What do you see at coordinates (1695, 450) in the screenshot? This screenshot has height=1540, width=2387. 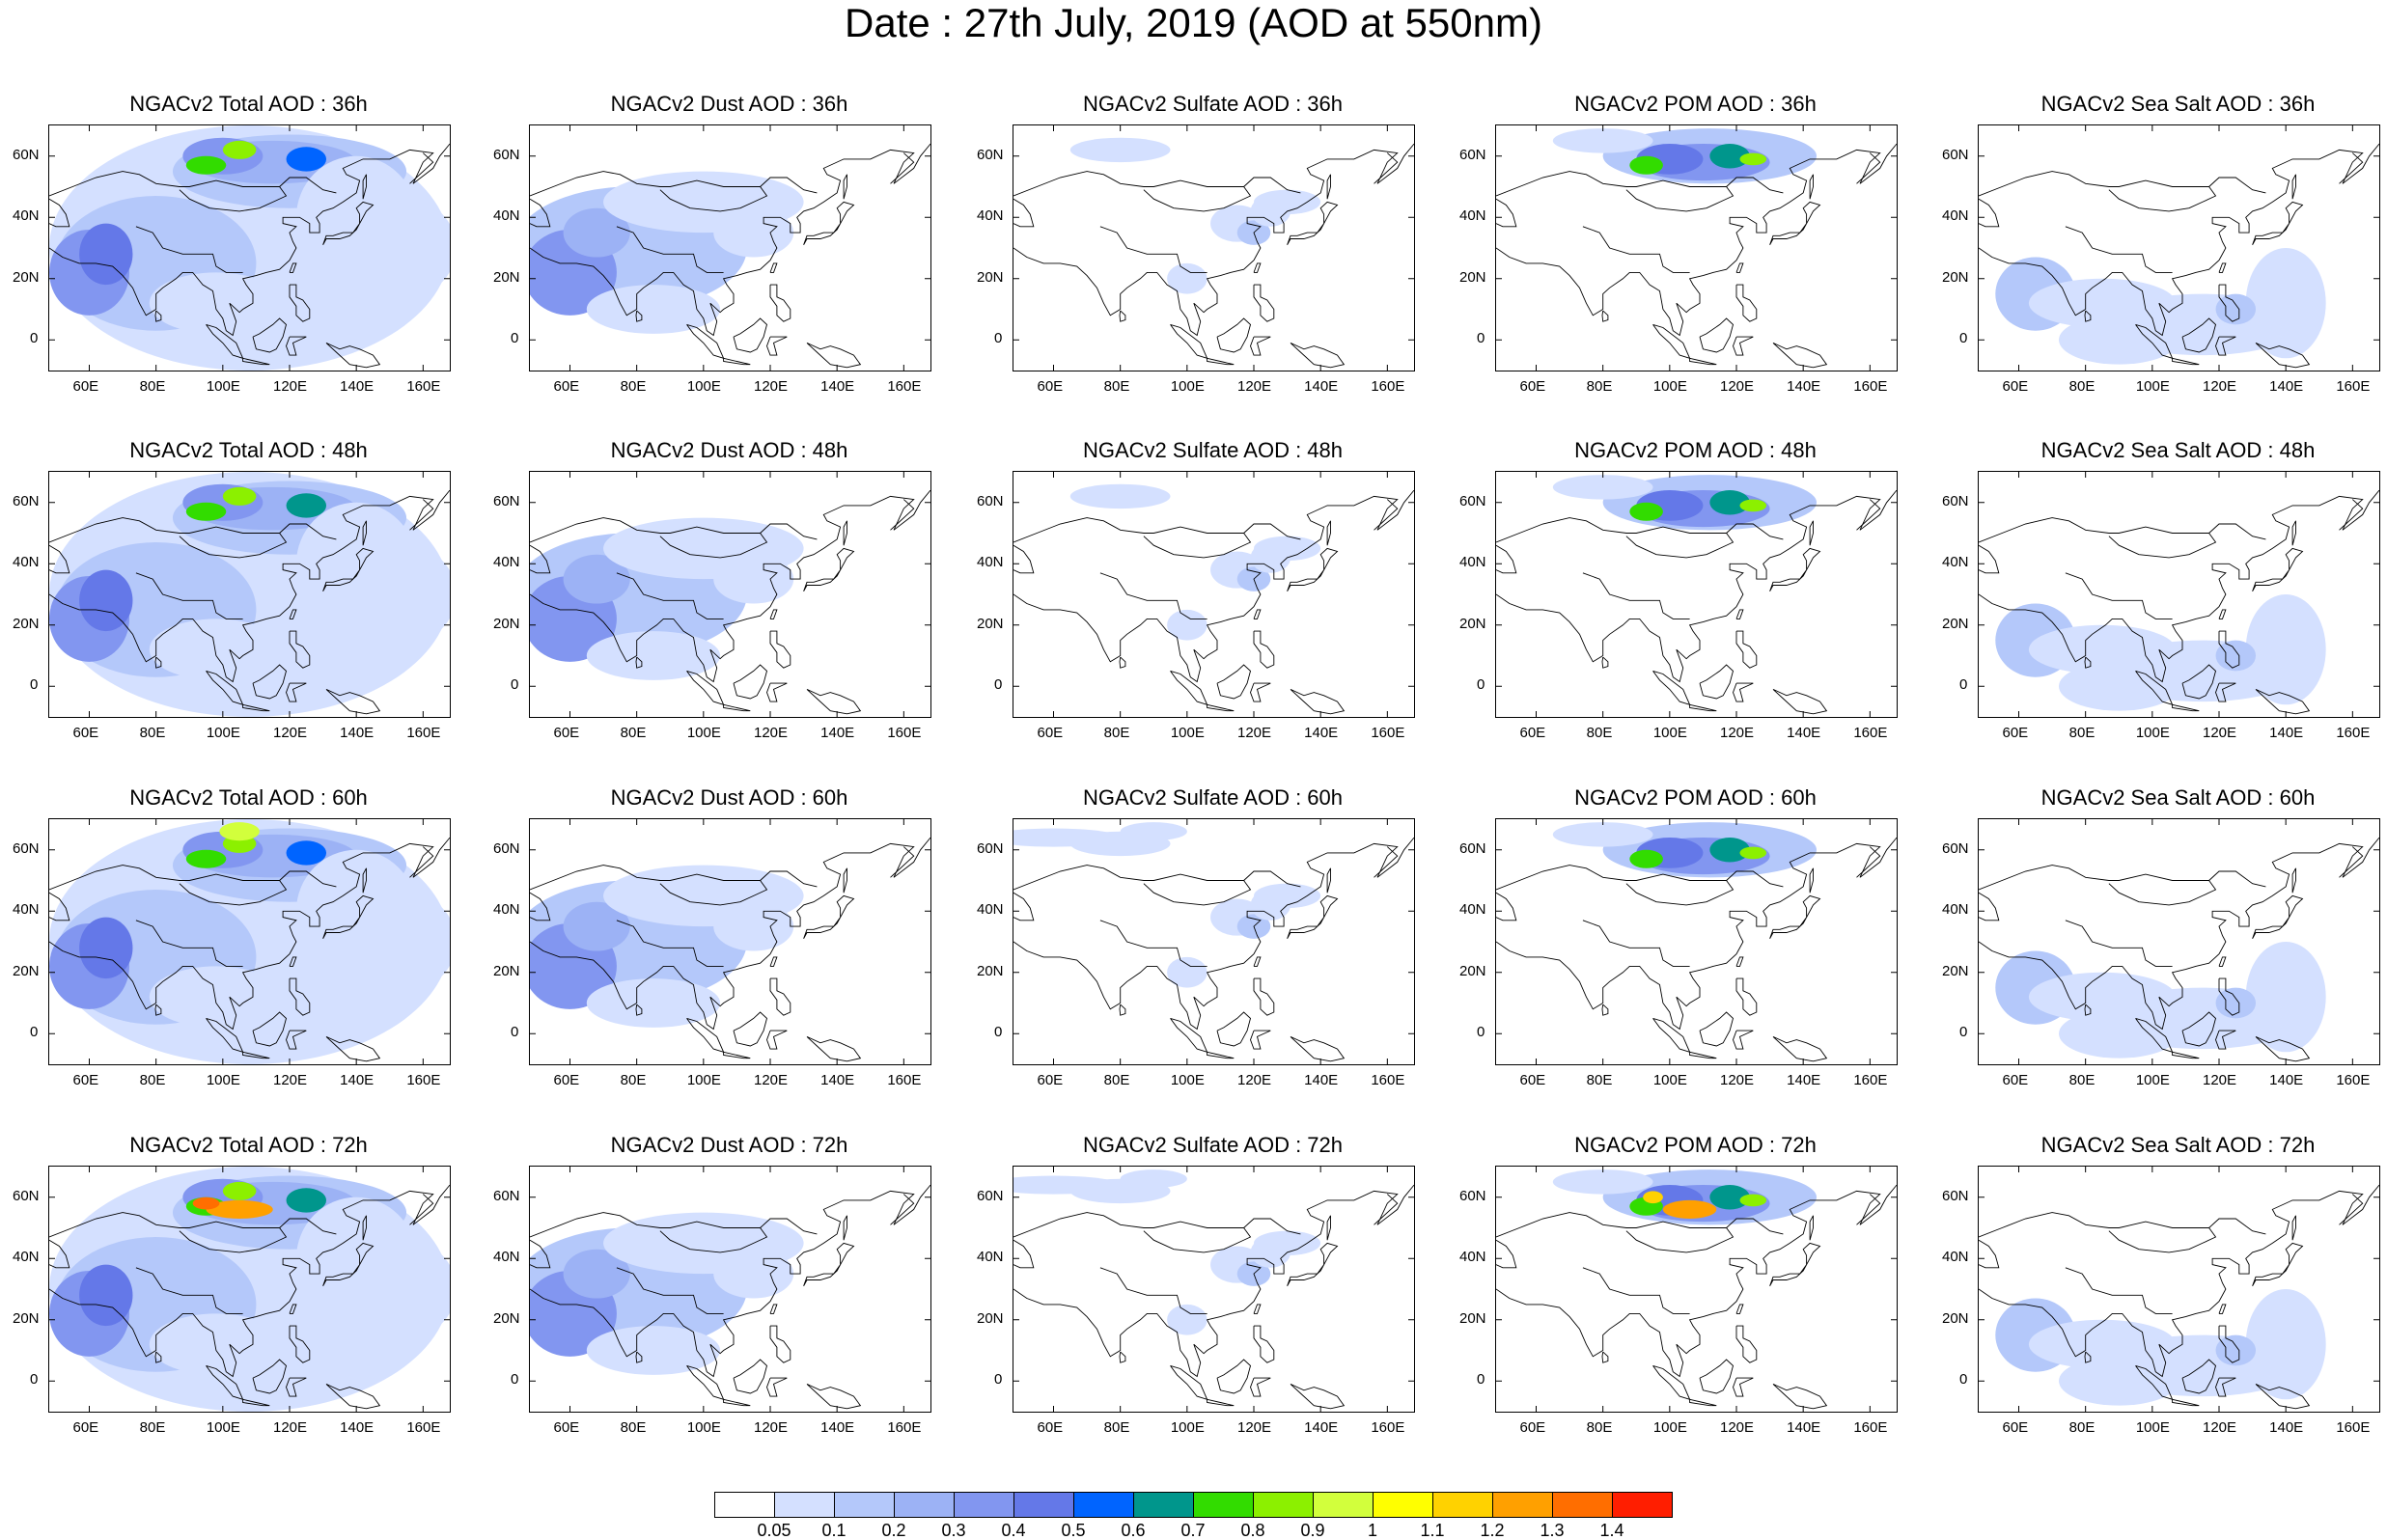 I see `panel-title: NGACv2 POM AOD : 48h` at bounding box center [1695, 450].